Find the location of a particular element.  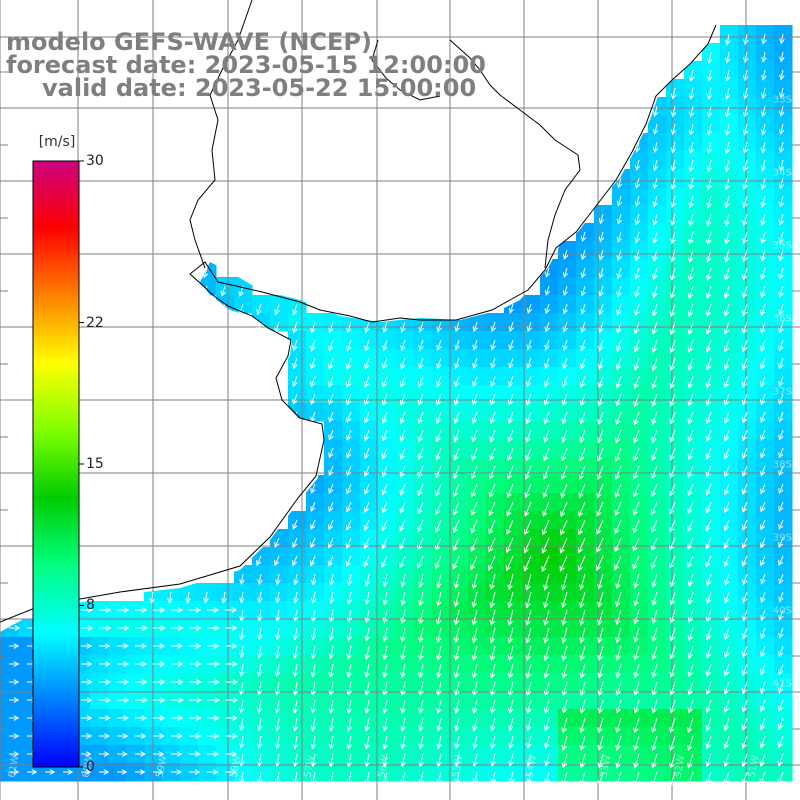

latitude-label: 36S is located at coordinates (782, 319).